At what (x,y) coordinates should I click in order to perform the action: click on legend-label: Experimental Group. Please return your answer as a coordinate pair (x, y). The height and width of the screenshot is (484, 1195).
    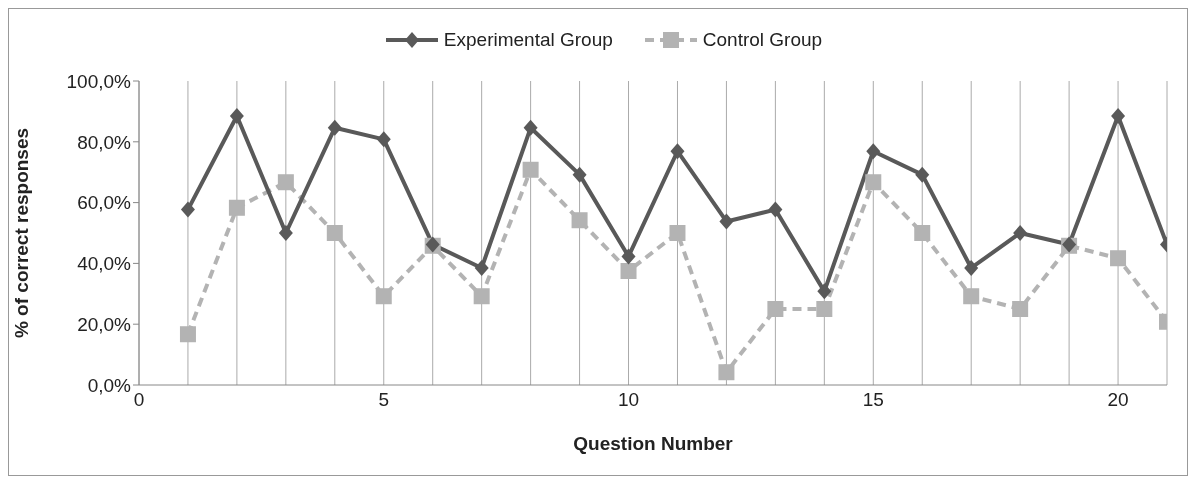
    Looking at the image, I should click on (527, 40).